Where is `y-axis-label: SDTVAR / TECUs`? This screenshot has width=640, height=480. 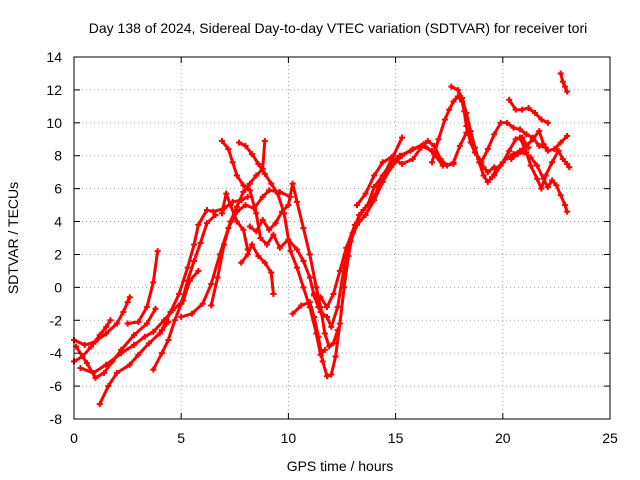 y-axis-label: SDTVAR / TECUs is located at coordinates (13, 238).